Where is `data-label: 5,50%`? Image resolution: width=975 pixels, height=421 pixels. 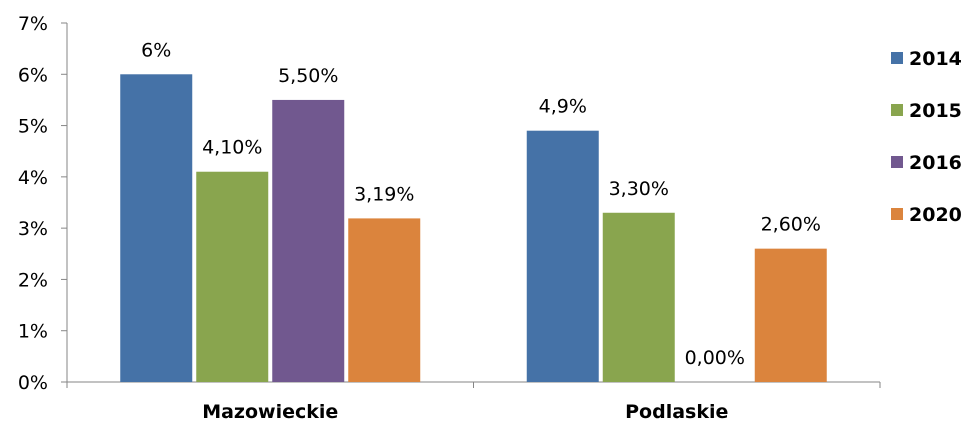
data-label: 5,50% is located at coordinates (308, 76).